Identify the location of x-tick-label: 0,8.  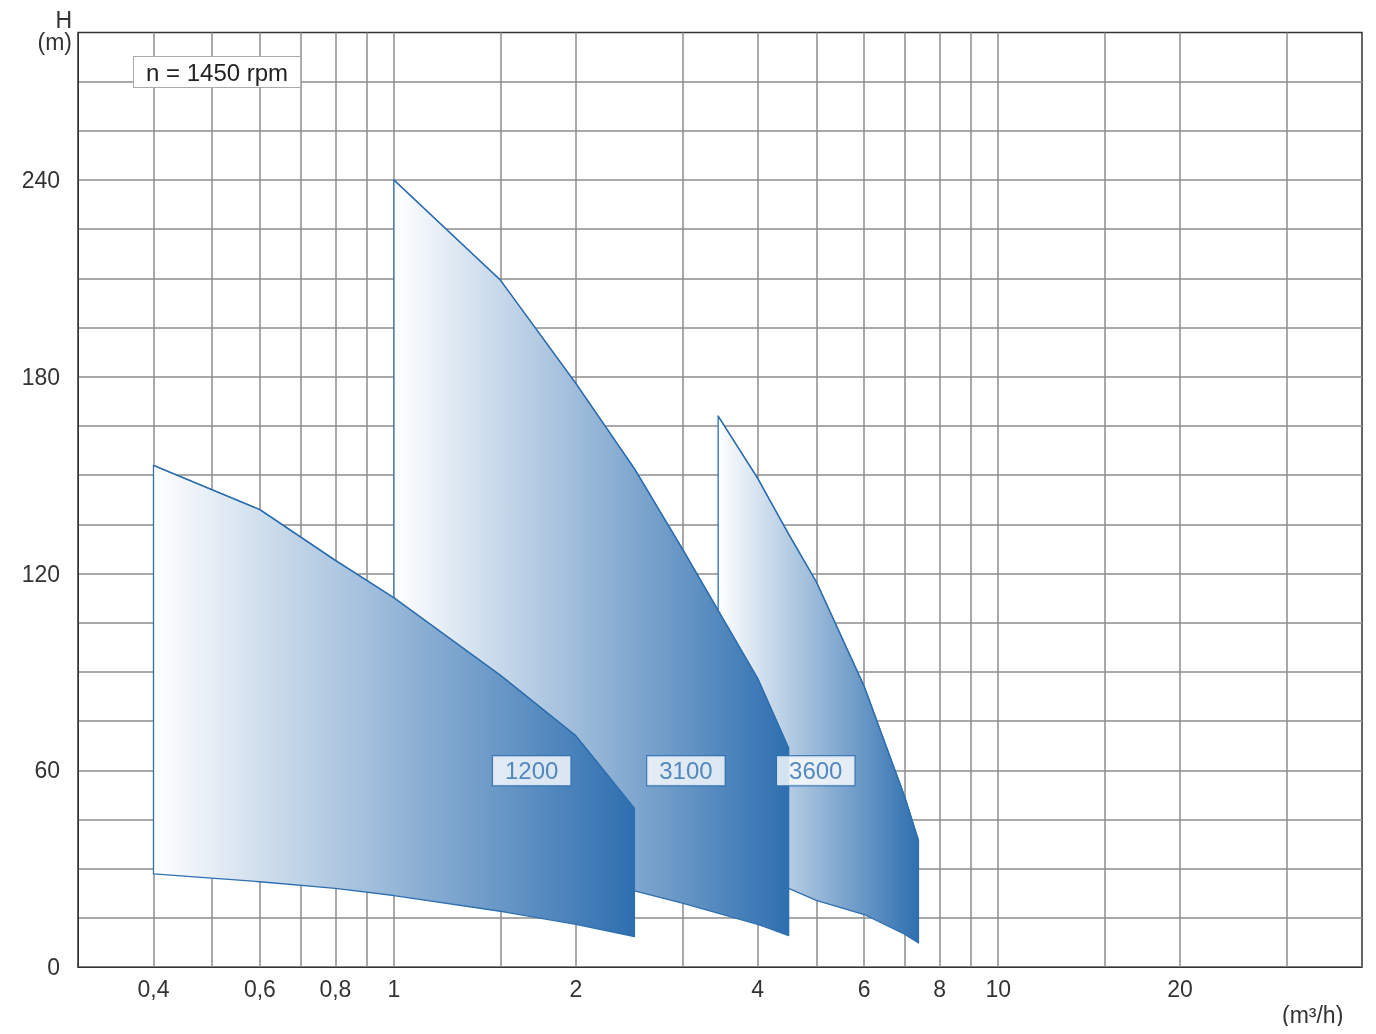
(335, 988).